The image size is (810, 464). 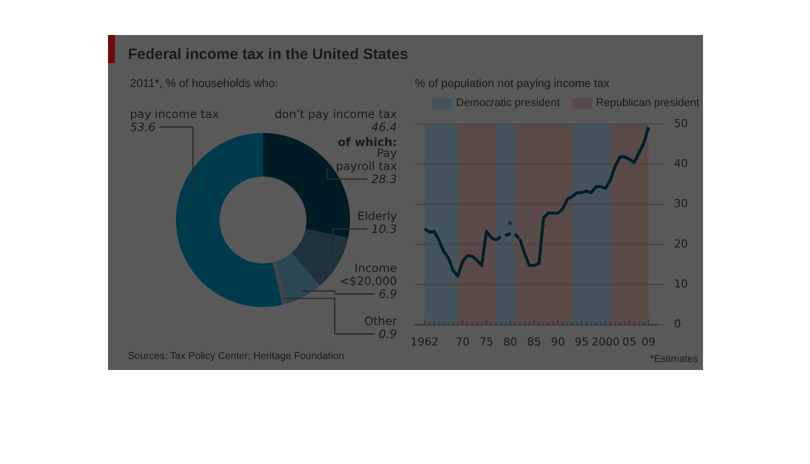 I want to click on data-label: 28.3, so click(x=384, y=179).